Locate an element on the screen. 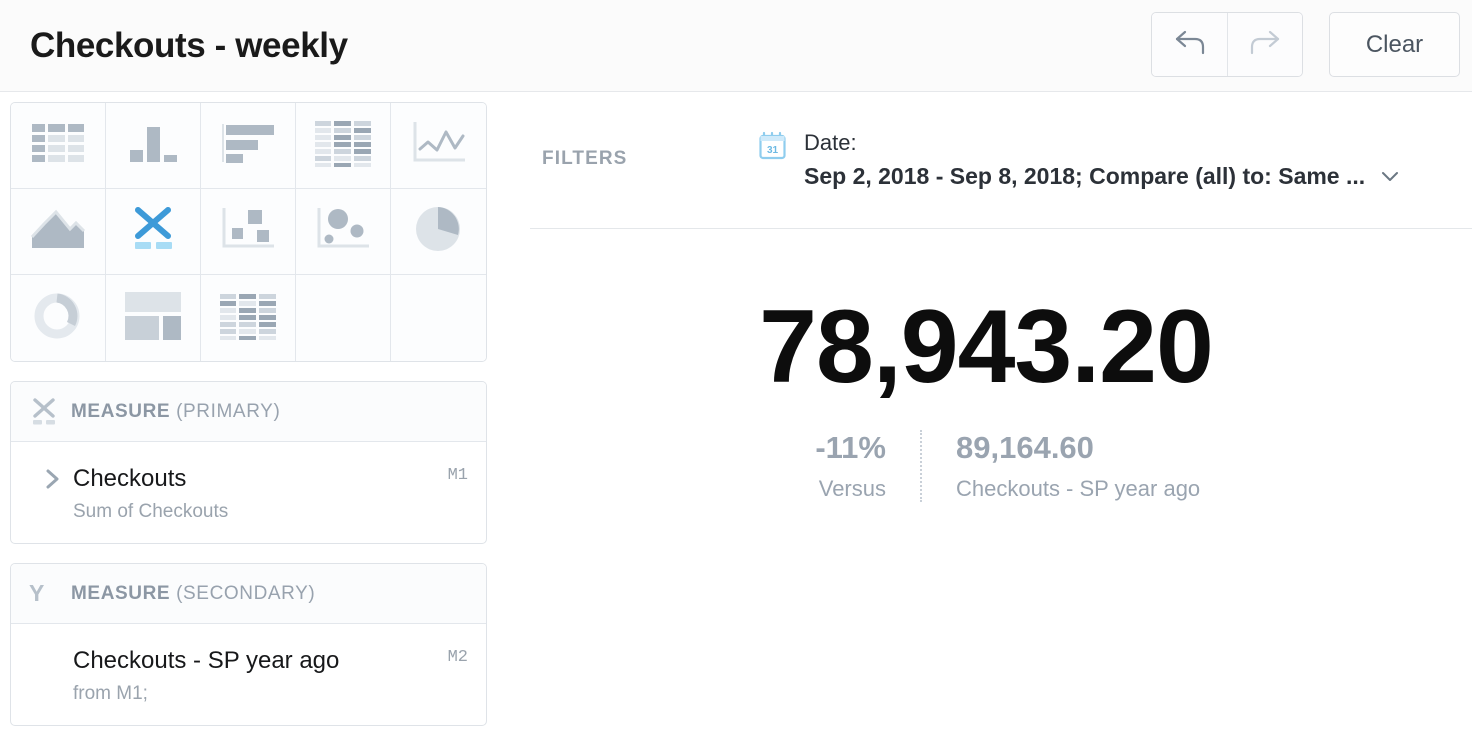 This screenshot has width=1472, height=756. undo-redo-group is located at coordinates (1227, 44).